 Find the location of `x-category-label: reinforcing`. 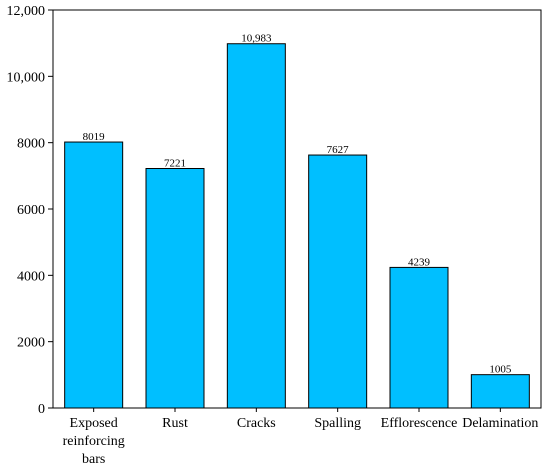

x-category-label: reinforcing is located at coordinates (94, 441).